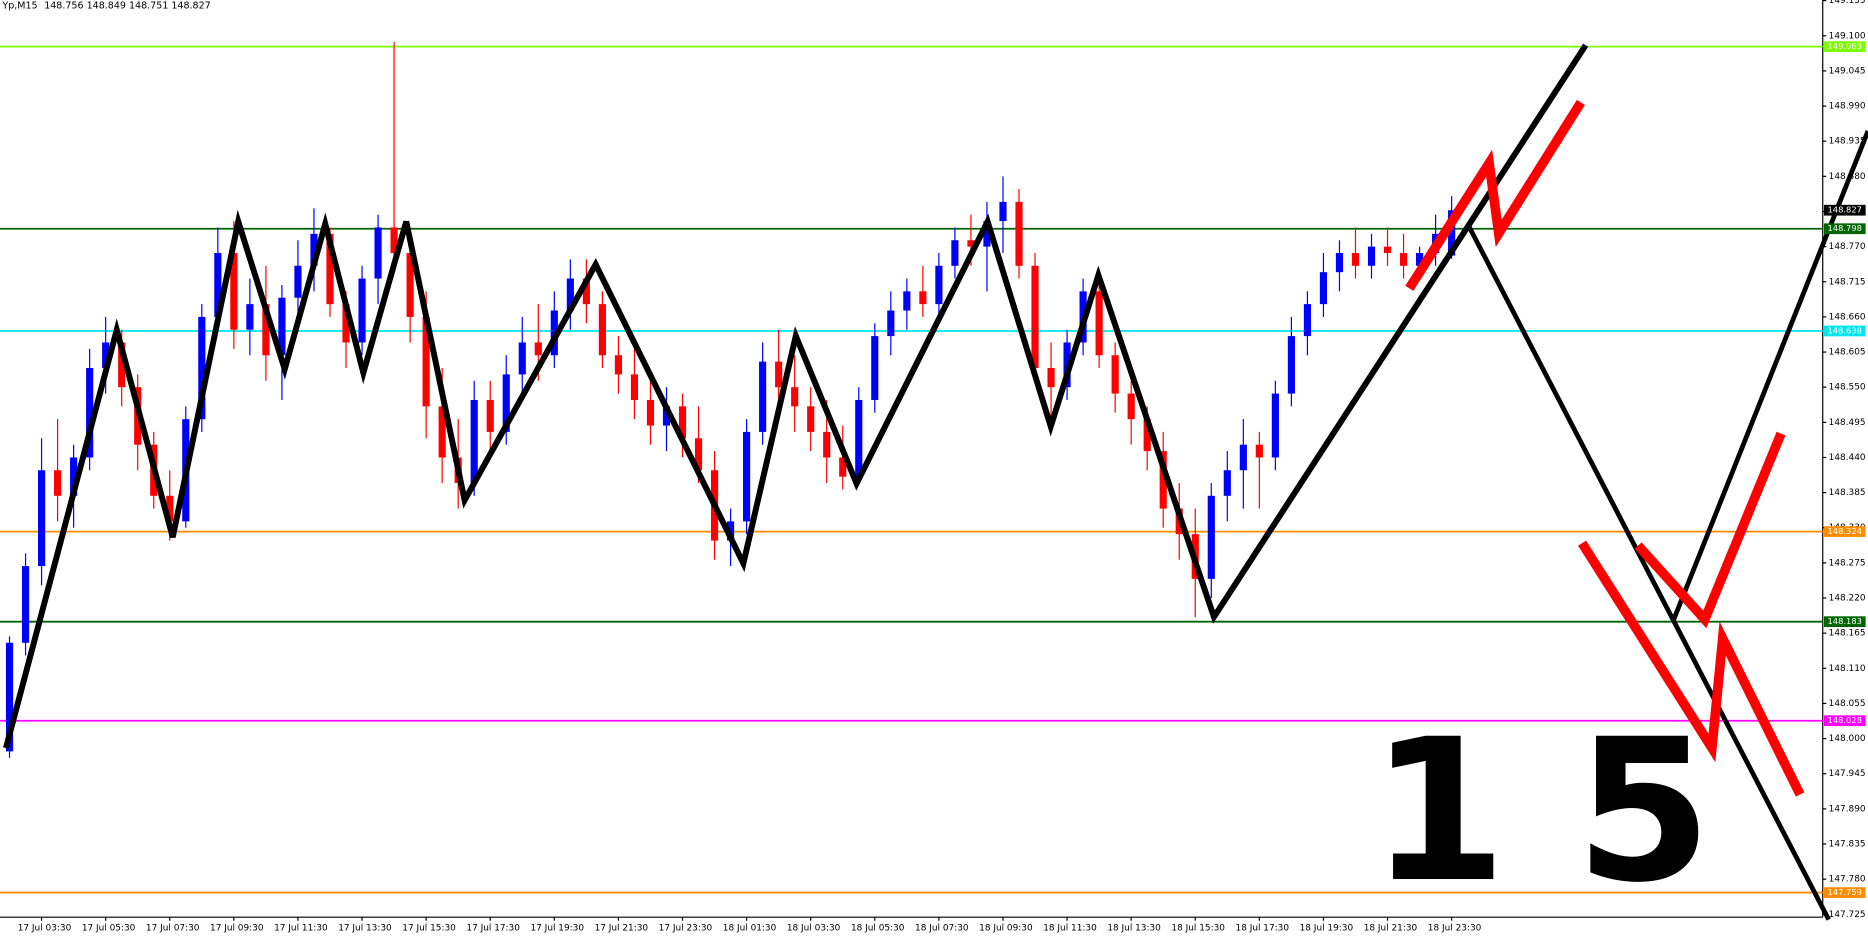  I want to click on x-tick-label: 17 Jul 23:30, so click(686, 928).